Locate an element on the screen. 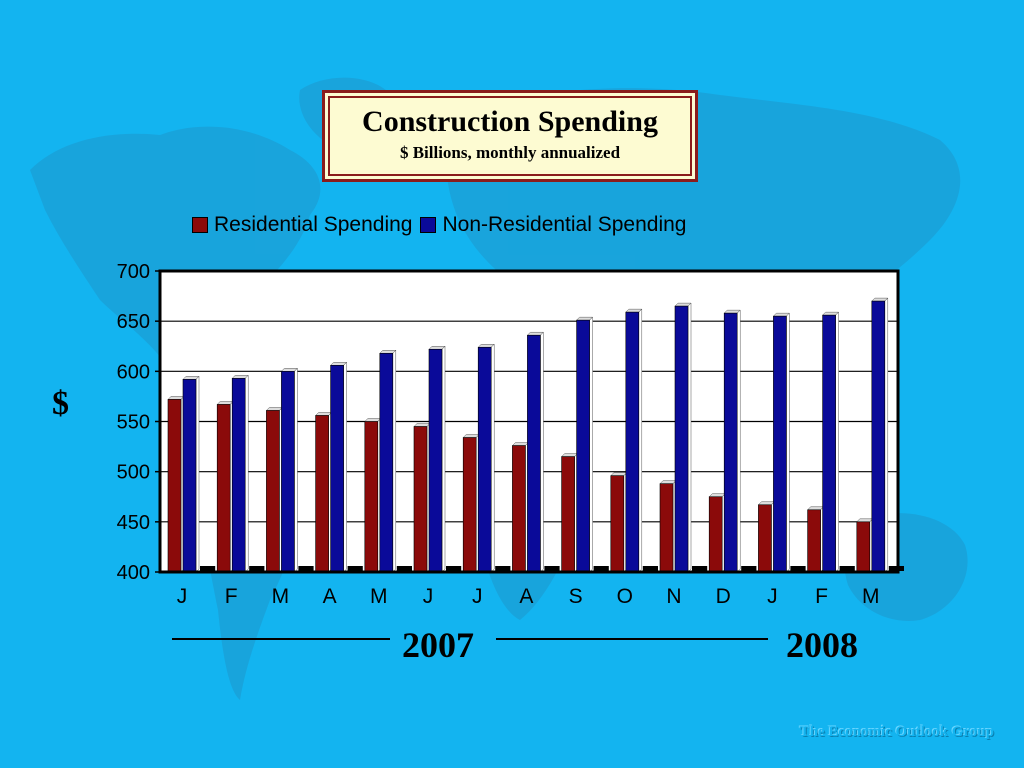  footer-watermark: The Economic Outlook Group is located at coordinates (896, 732).